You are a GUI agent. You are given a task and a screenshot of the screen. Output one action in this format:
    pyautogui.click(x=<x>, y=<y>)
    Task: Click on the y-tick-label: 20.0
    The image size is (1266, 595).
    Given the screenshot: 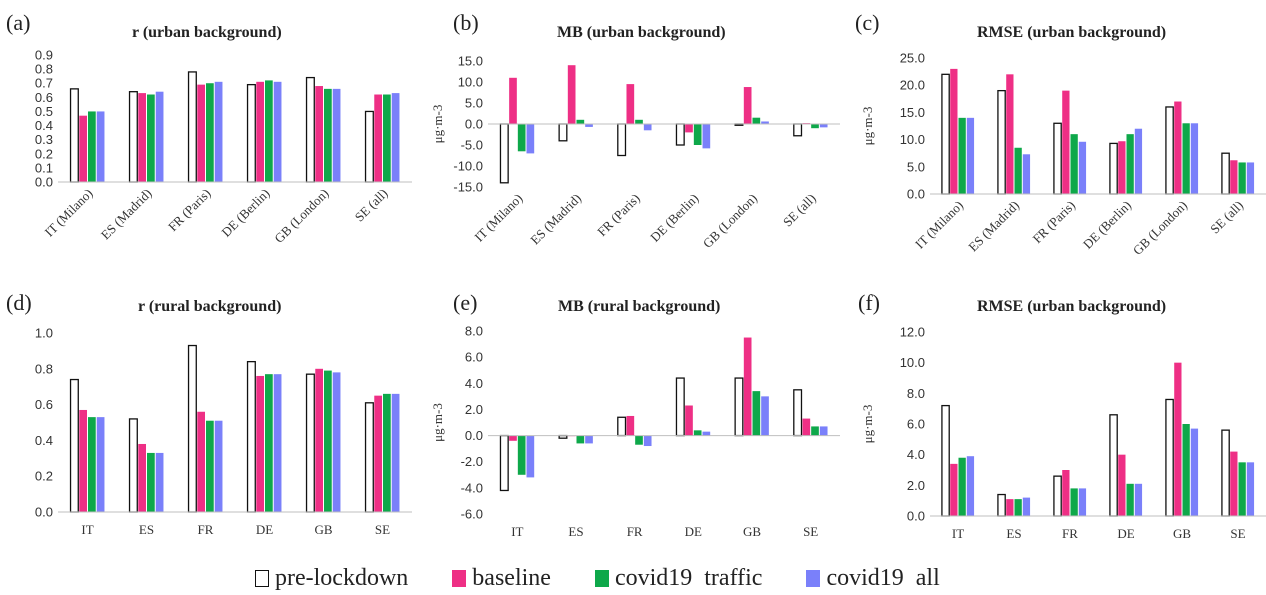 What is the action you would take?
    pyautogui.click(x=912, y=85)
    